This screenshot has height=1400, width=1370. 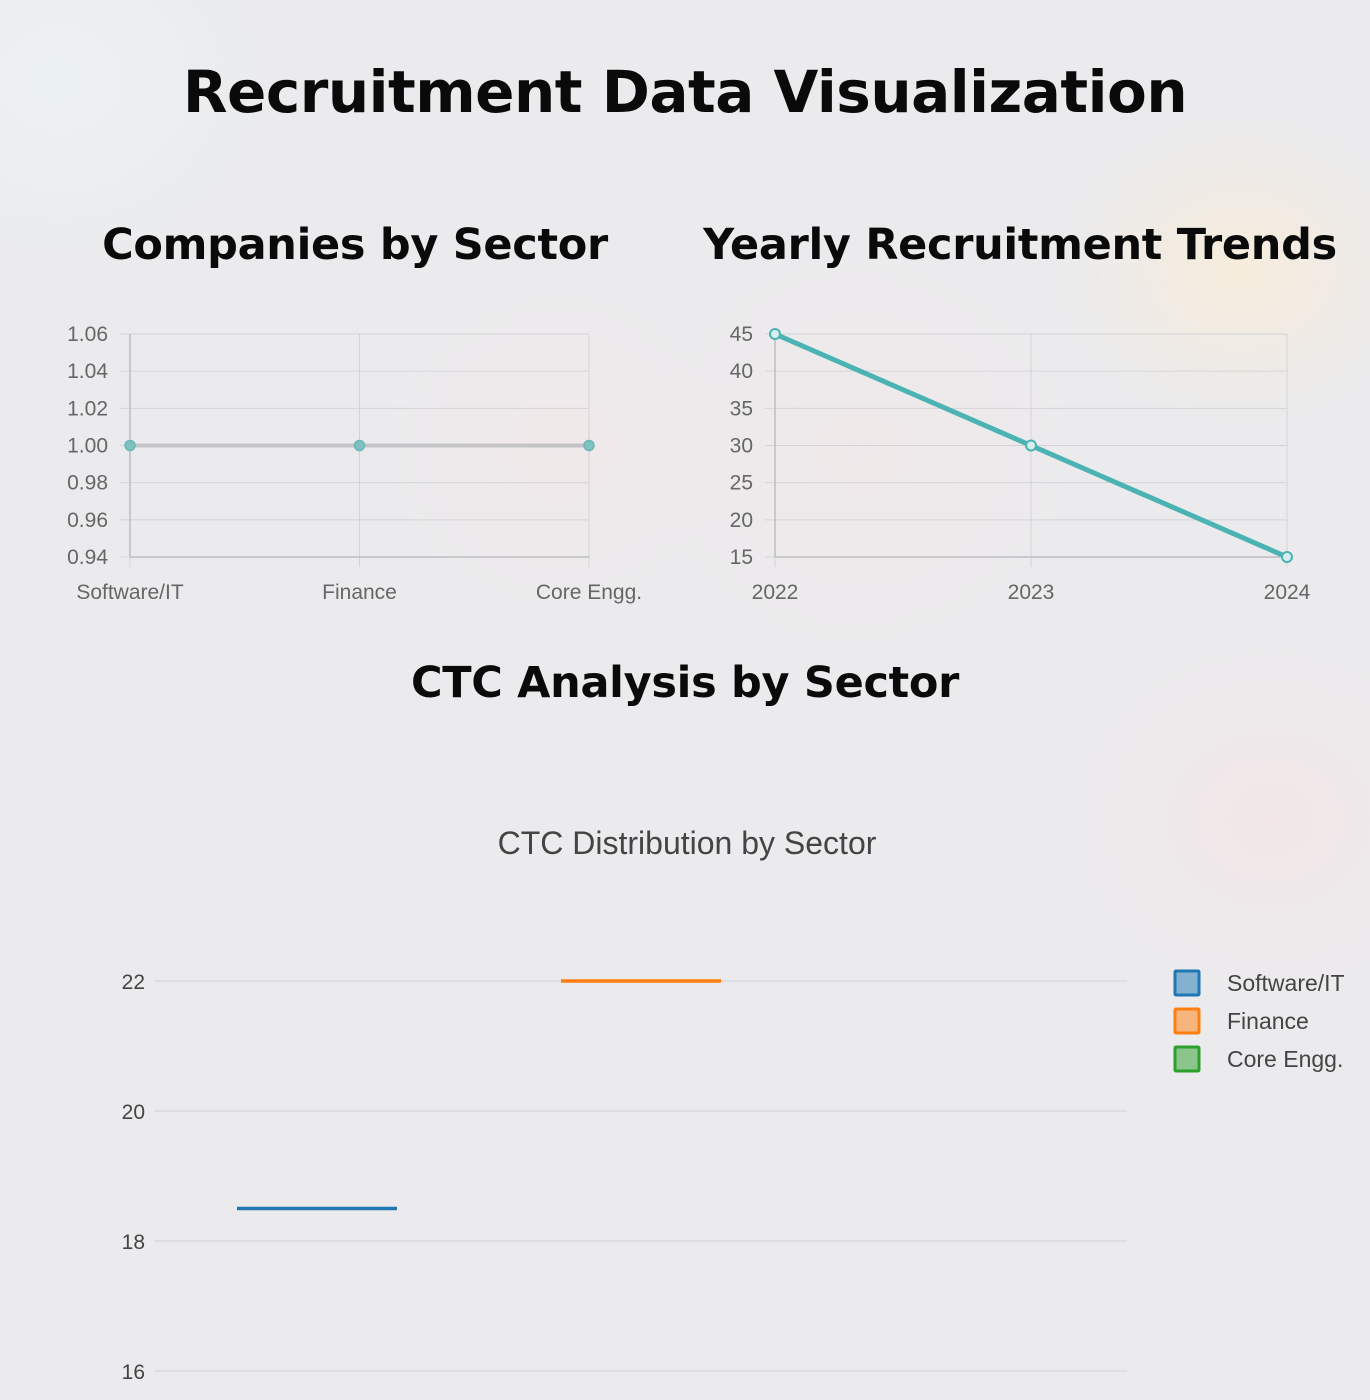 What do you see at coordinates (741, 557) in the screenshot?
I see `y-tick-label: 15` at bounding box center [741, 557].